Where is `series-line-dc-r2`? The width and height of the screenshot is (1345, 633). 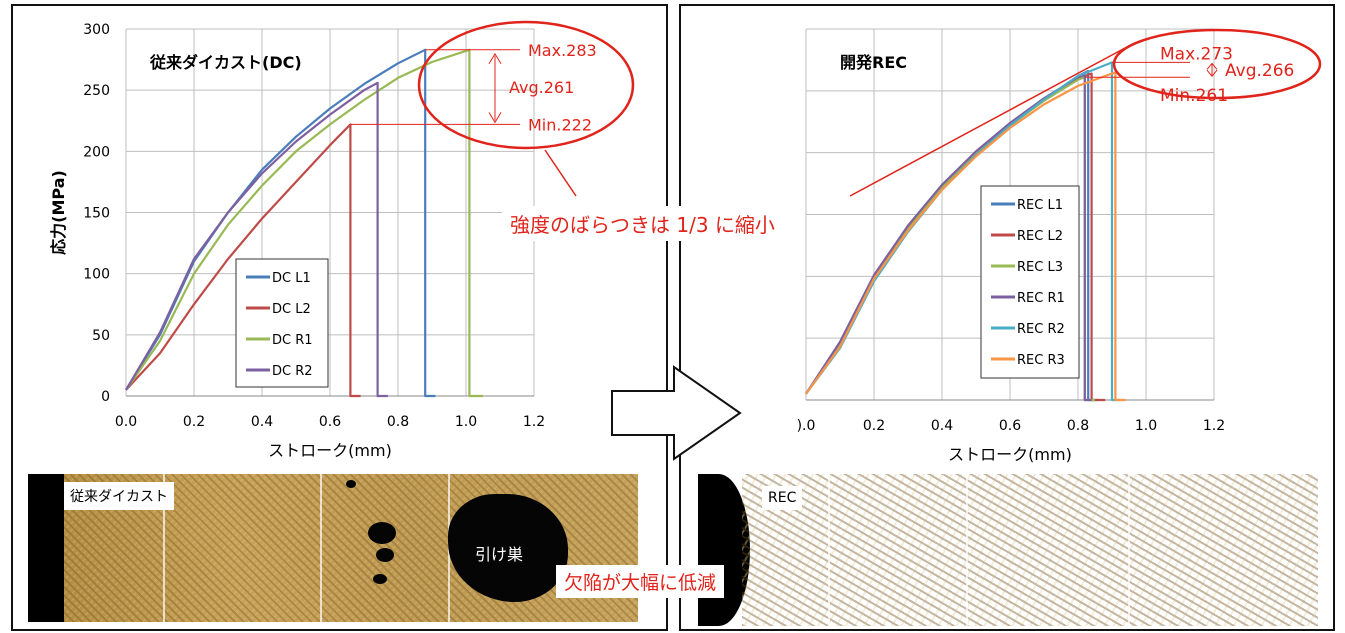 series-line-dc-r2 is located at coordinates (256, 239).